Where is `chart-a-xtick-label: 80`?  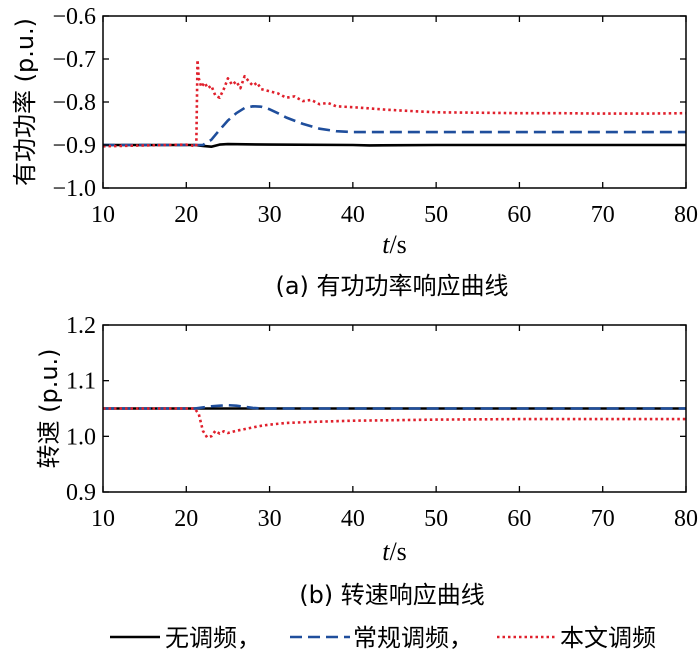
chart-a-xtick-label: 80 is located at coordinates (686, 215).